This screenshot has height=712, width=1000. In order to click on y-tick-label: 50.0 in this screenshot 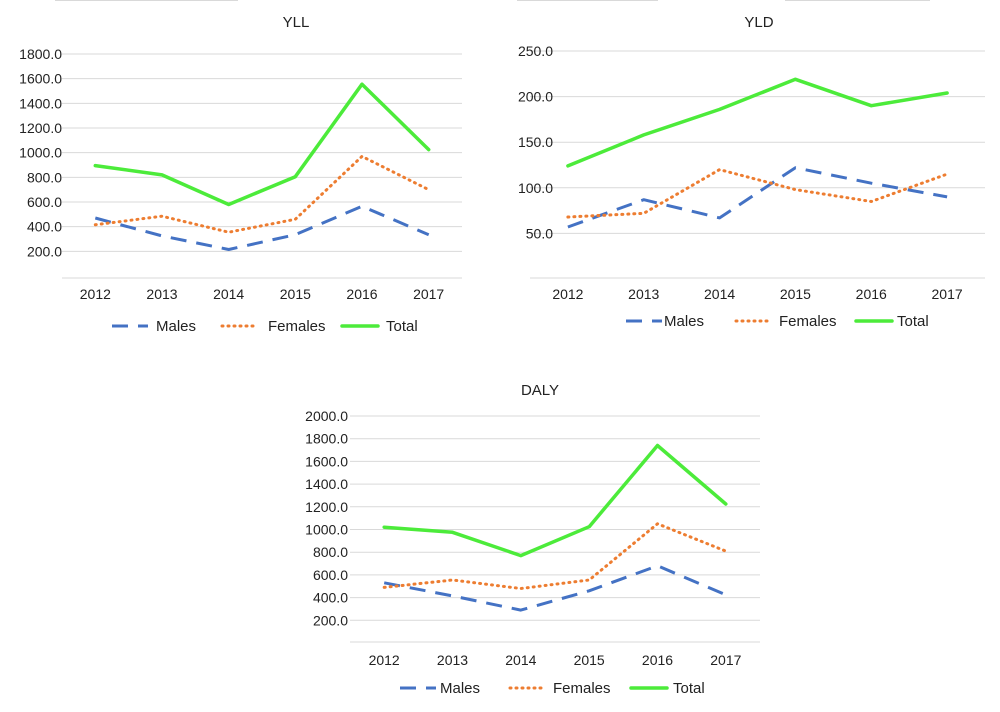, I will do `click(539, 233)`.